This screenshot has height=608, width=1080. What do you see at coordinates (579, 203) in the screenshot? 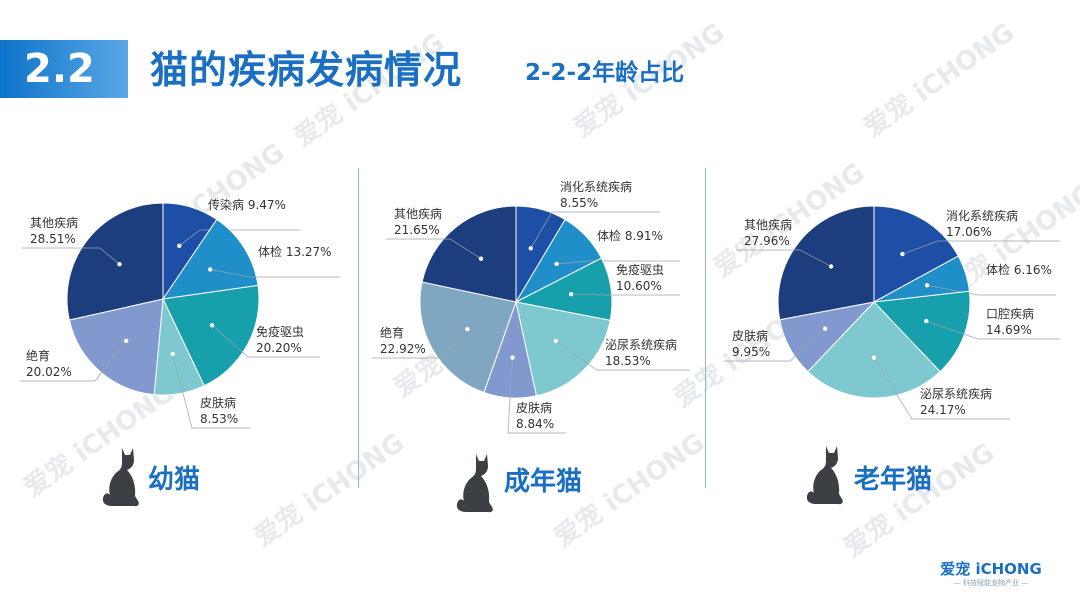
I see `slice-value-label: 8.55%` at bounding box center [579, 203].